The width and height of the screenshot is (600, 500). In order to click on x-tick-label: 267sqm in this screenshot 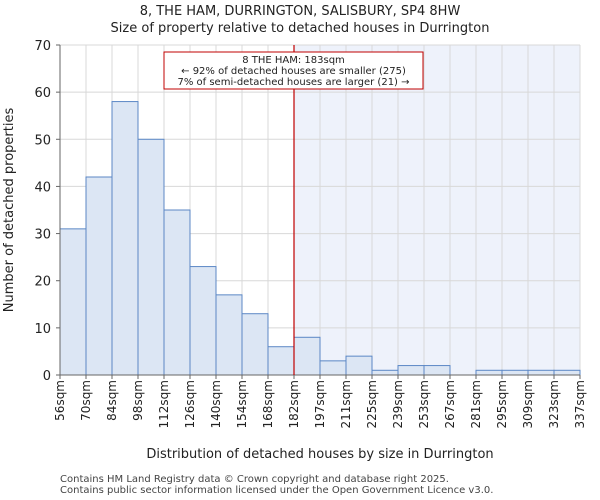, I will do `click(450, 404)`.